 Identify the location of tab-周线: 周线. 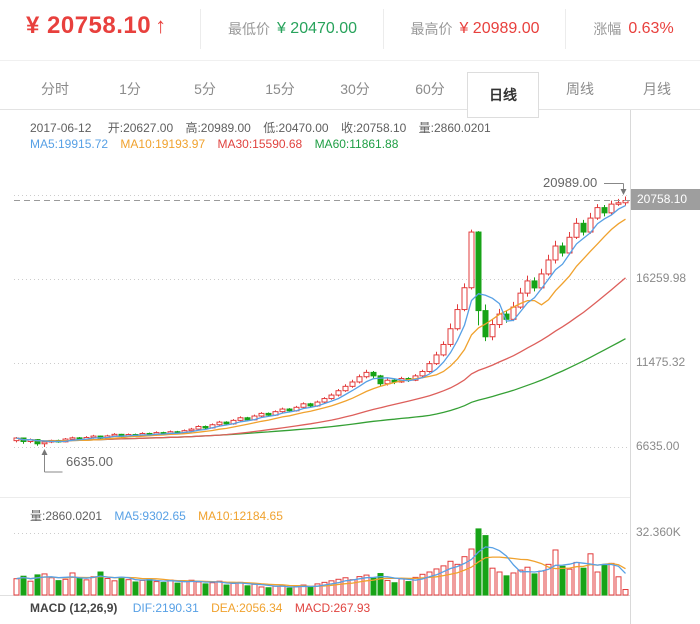
(580, 89).